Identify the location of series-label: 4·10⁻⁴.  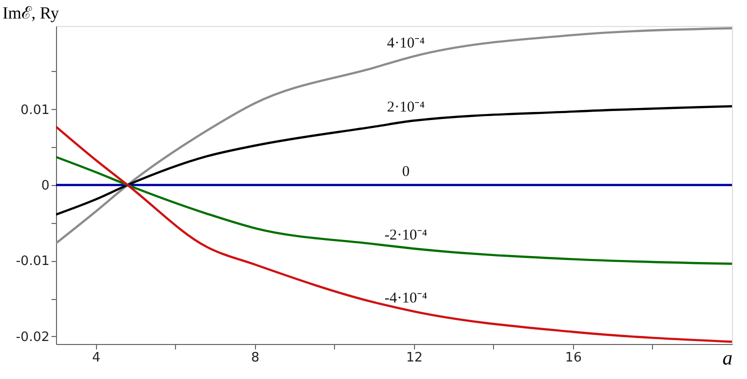
(406, 43).